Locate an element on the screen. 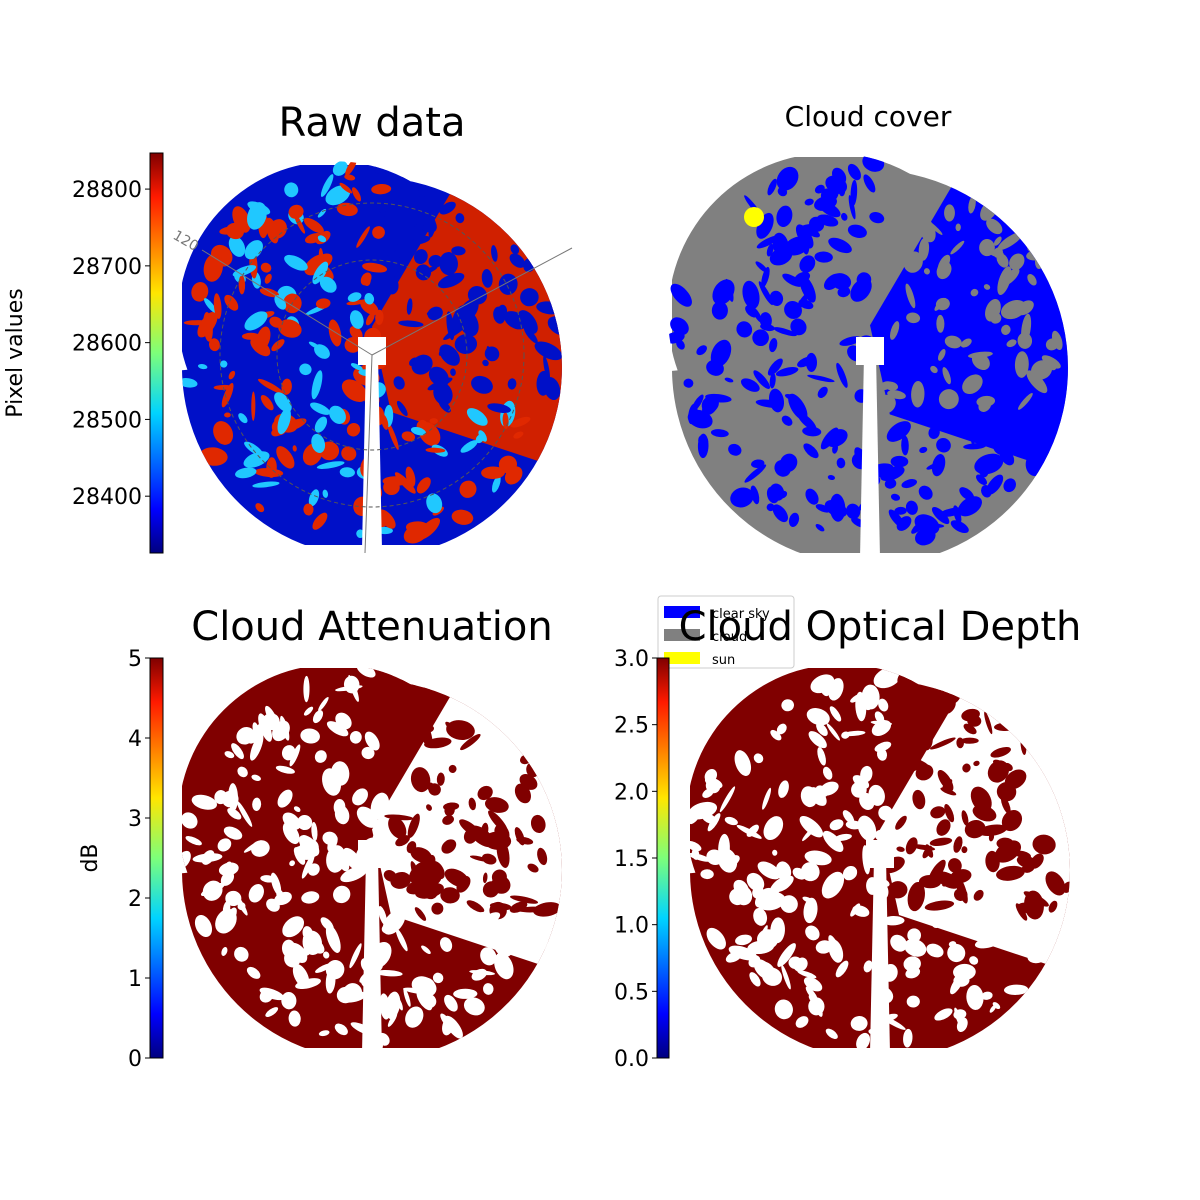 The height and width of the screenshot is (1200, 1200). colorbar-tick-label: 4 is located at coordinates (135, 739).